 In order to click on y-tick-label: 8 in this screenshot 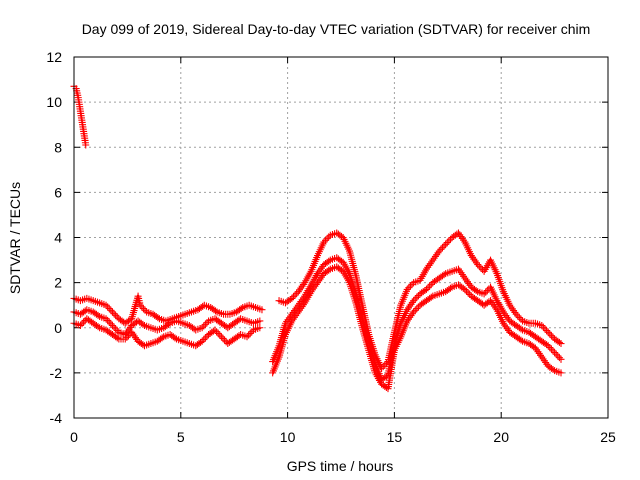, I will do `click(58, 147)`.